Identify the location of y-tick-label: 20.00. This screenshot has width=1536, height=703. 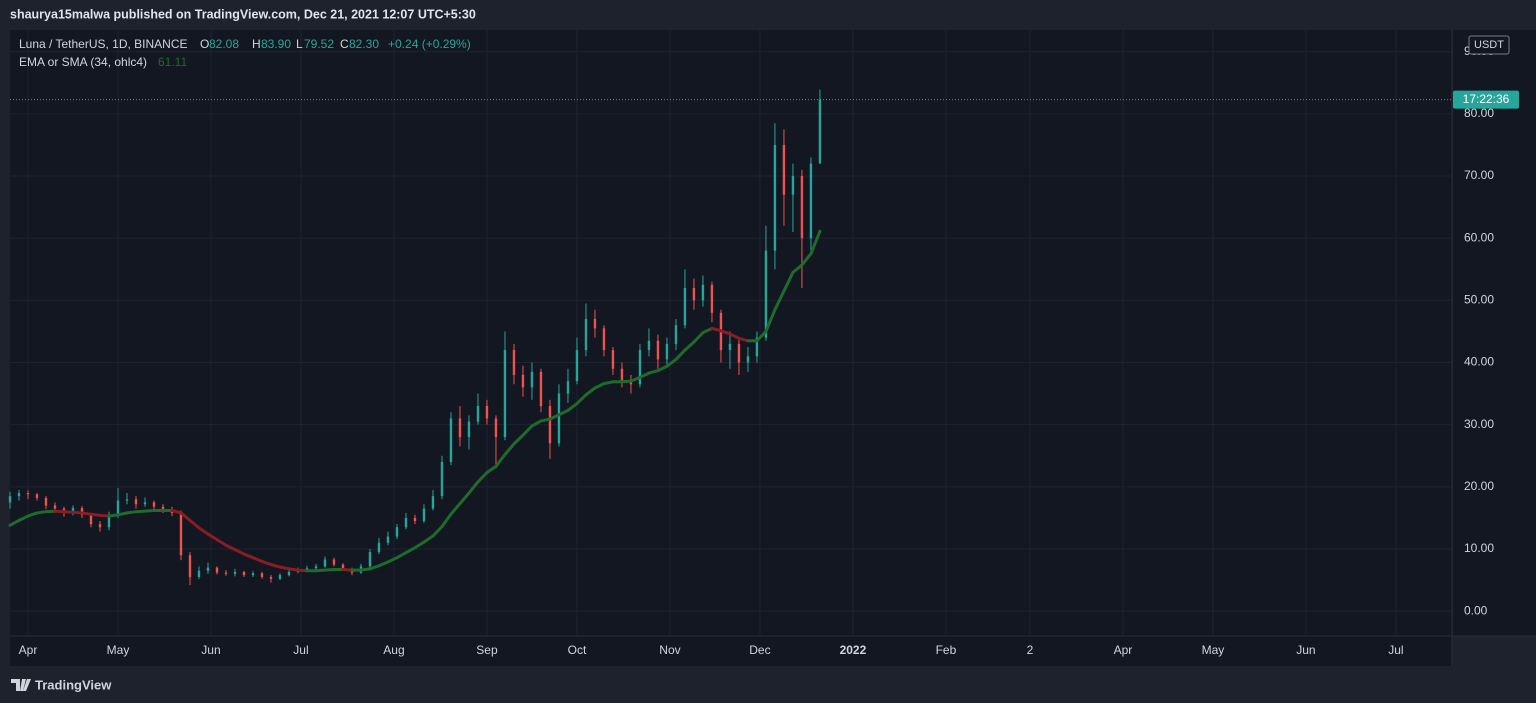
(1479, 486).